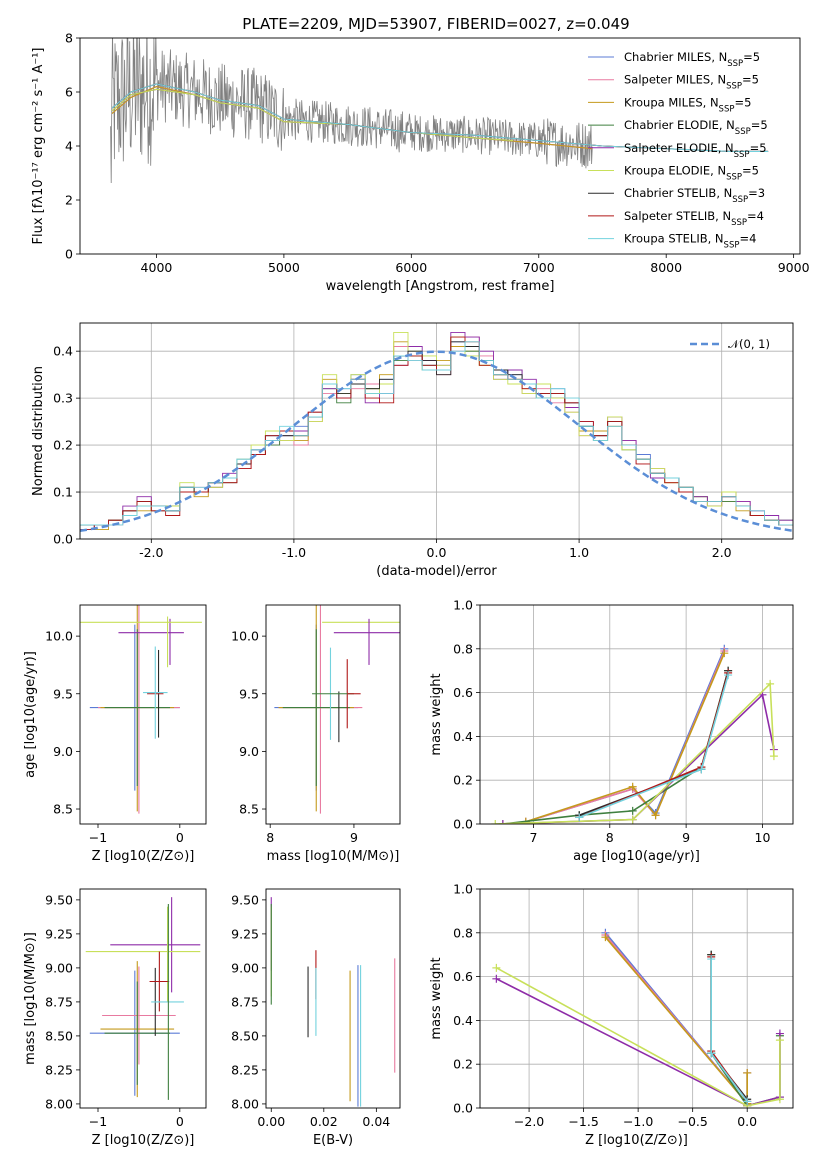  I want to click on y-tick-label: 8.50, so click(59, 1035).